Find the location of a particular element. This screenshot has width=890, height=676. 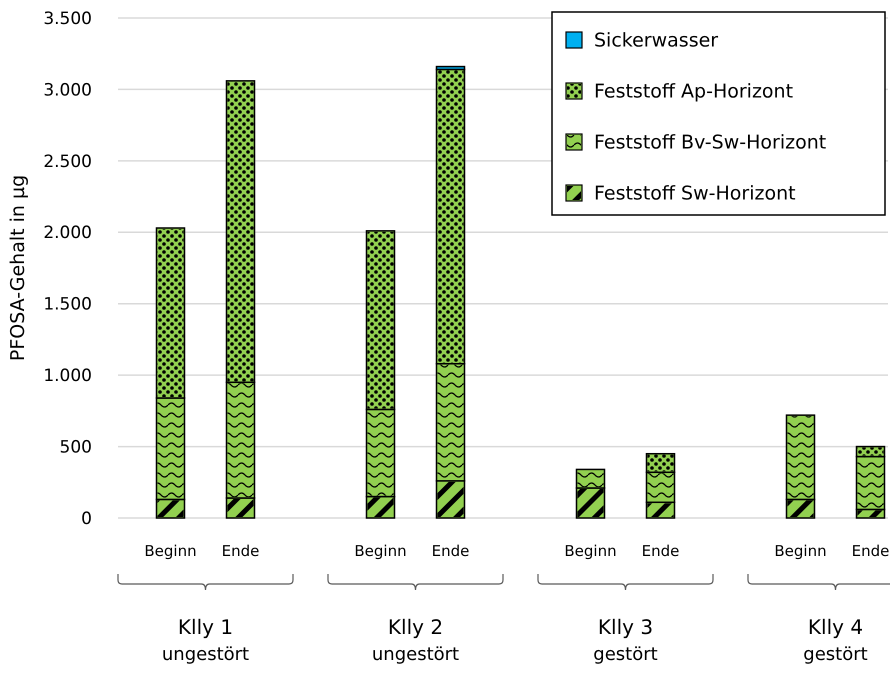

y-tick-label: 500 is located at coordinates (76, 448).